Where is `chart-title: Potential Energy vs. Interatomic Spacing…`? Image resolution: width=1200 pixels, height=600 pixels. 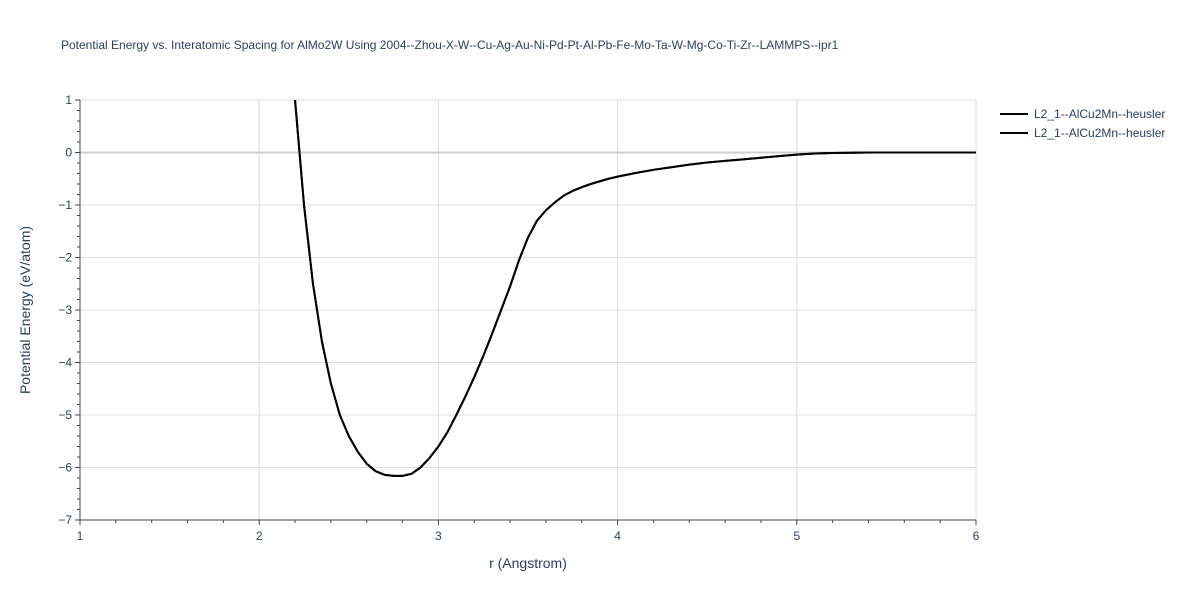 chart-title: Potential Energy vs. Interatomic Spacing… is located at coordinates (450, 45).